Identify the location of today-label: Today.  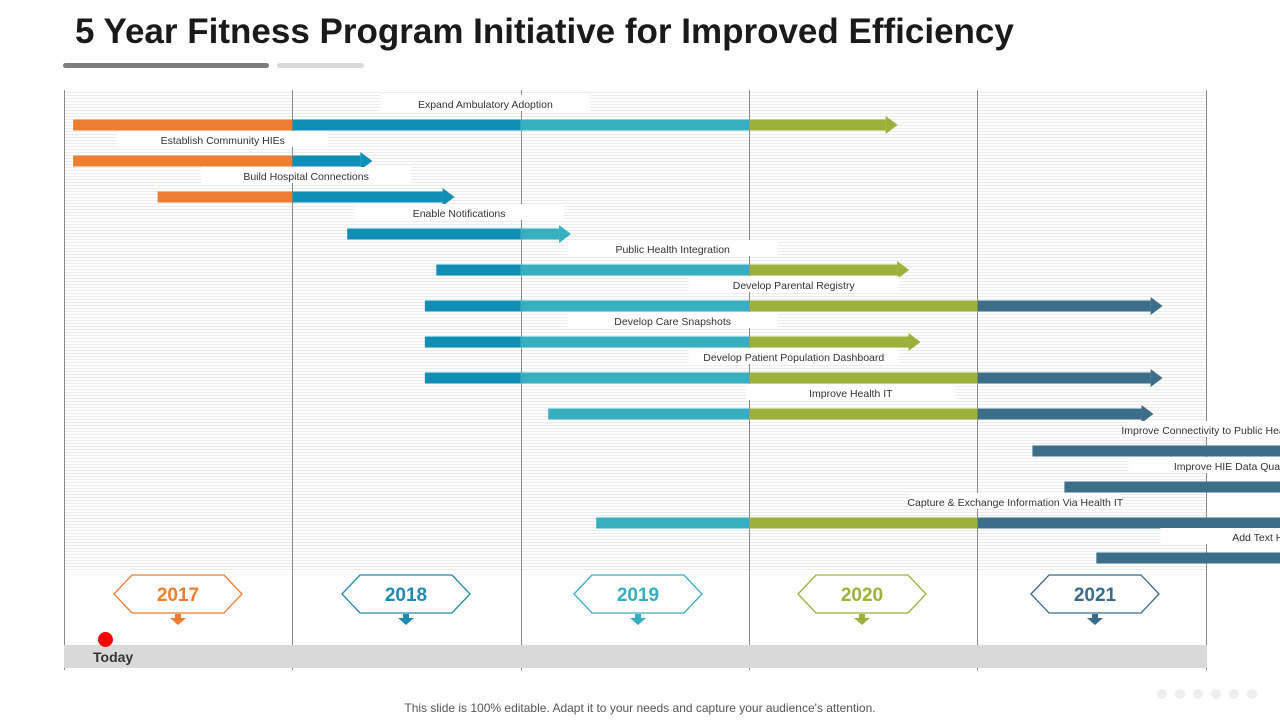
(113, 657).